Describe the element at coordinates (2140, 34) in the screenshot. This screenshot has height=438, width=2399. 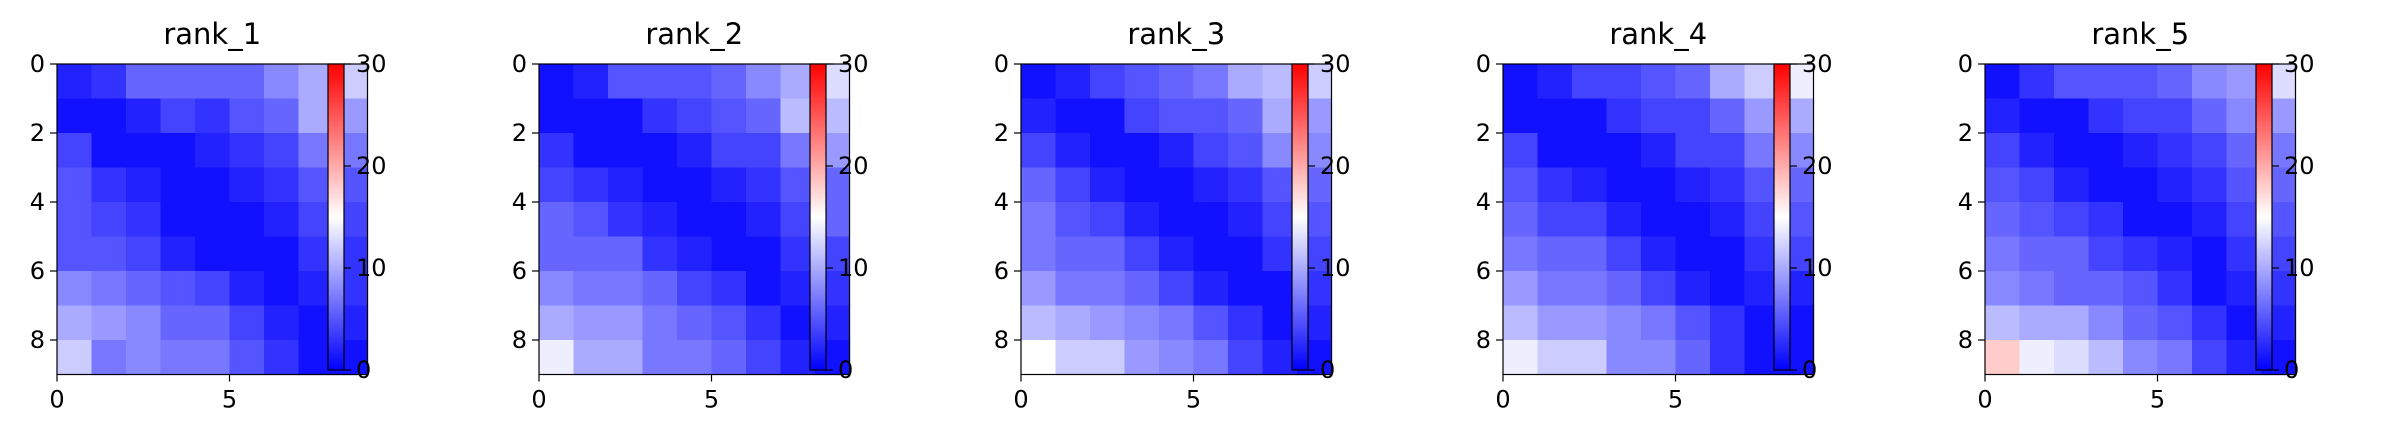
I see `chart-title: rank_5` at that location.